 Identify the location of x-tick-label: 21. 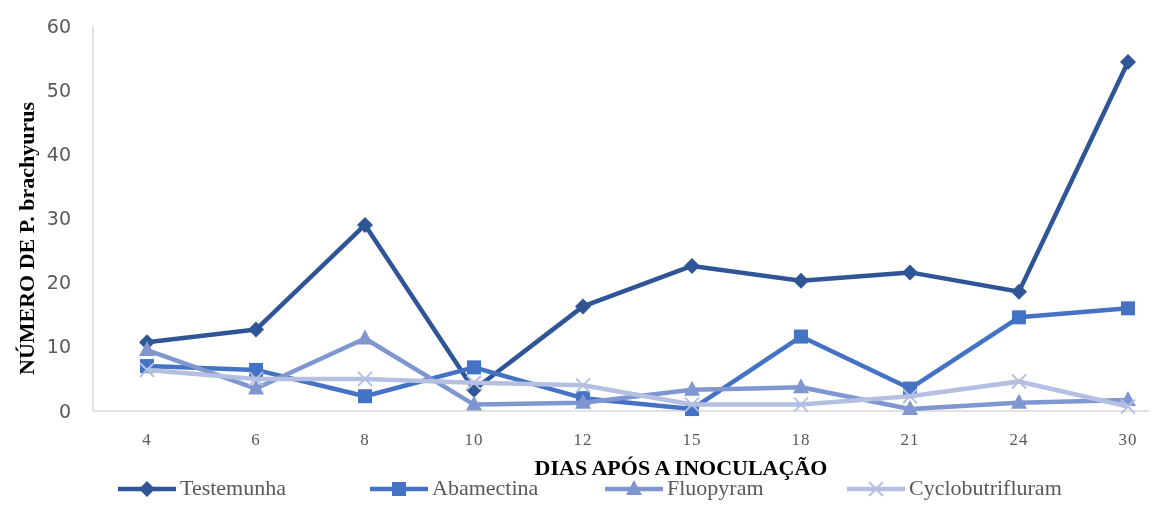
(910, 439).